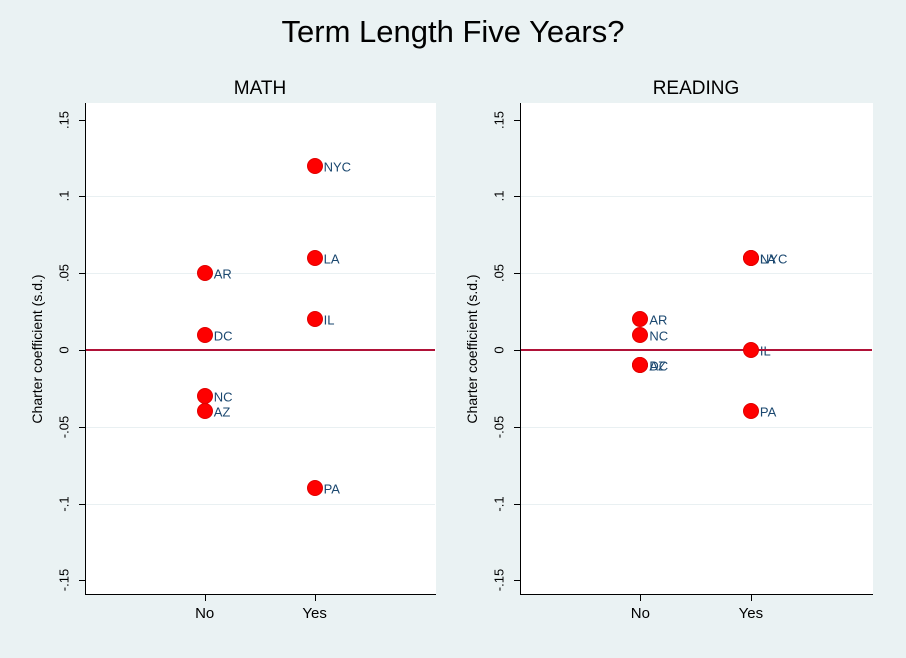 The height and width of the screenshot is (658, 906). I want to click on panel-title-reading: READING, so click(696, 88).